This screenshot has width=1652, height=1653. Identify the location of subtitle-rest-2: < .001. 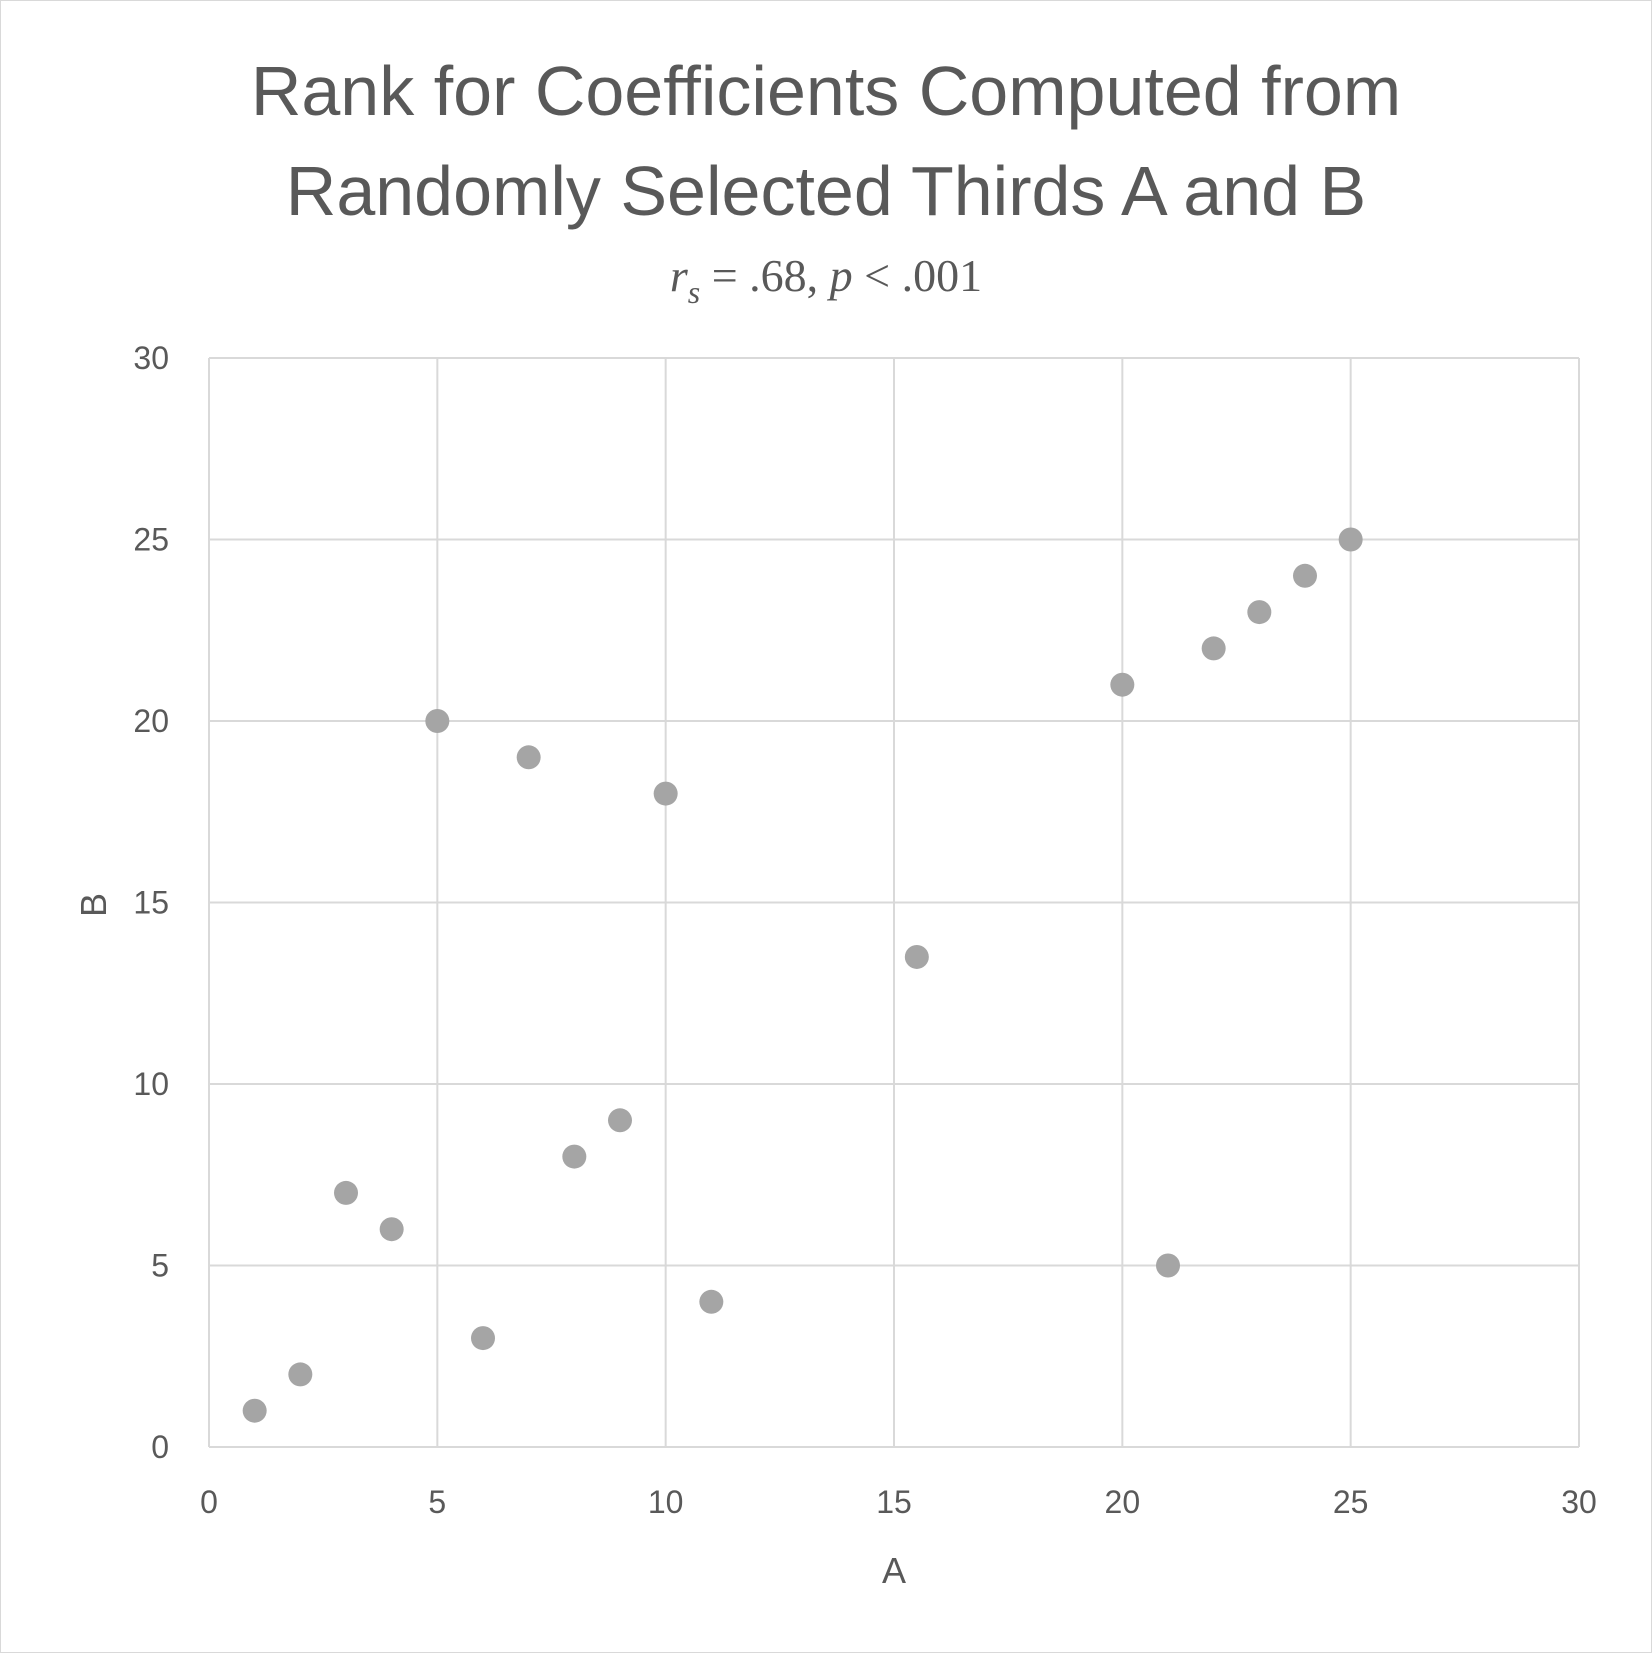
(917, 275).